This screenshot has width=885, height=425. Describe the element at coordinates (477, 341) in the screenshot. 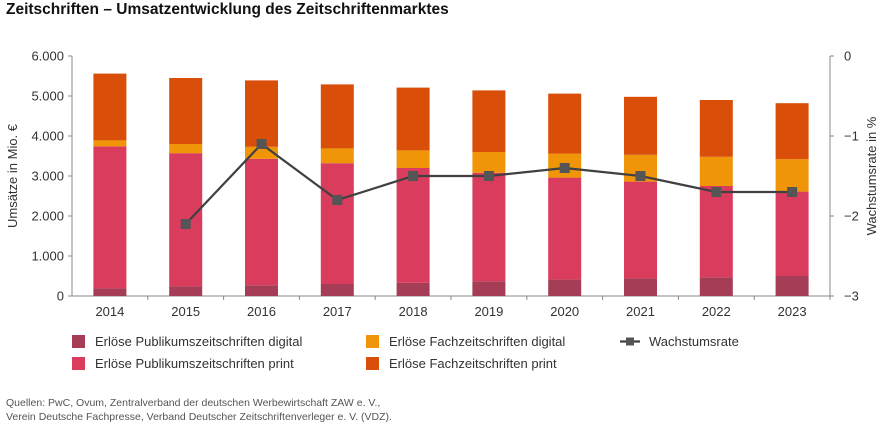

I see `legend-label: Erlöse Fachzeitschriften digital` at that location.